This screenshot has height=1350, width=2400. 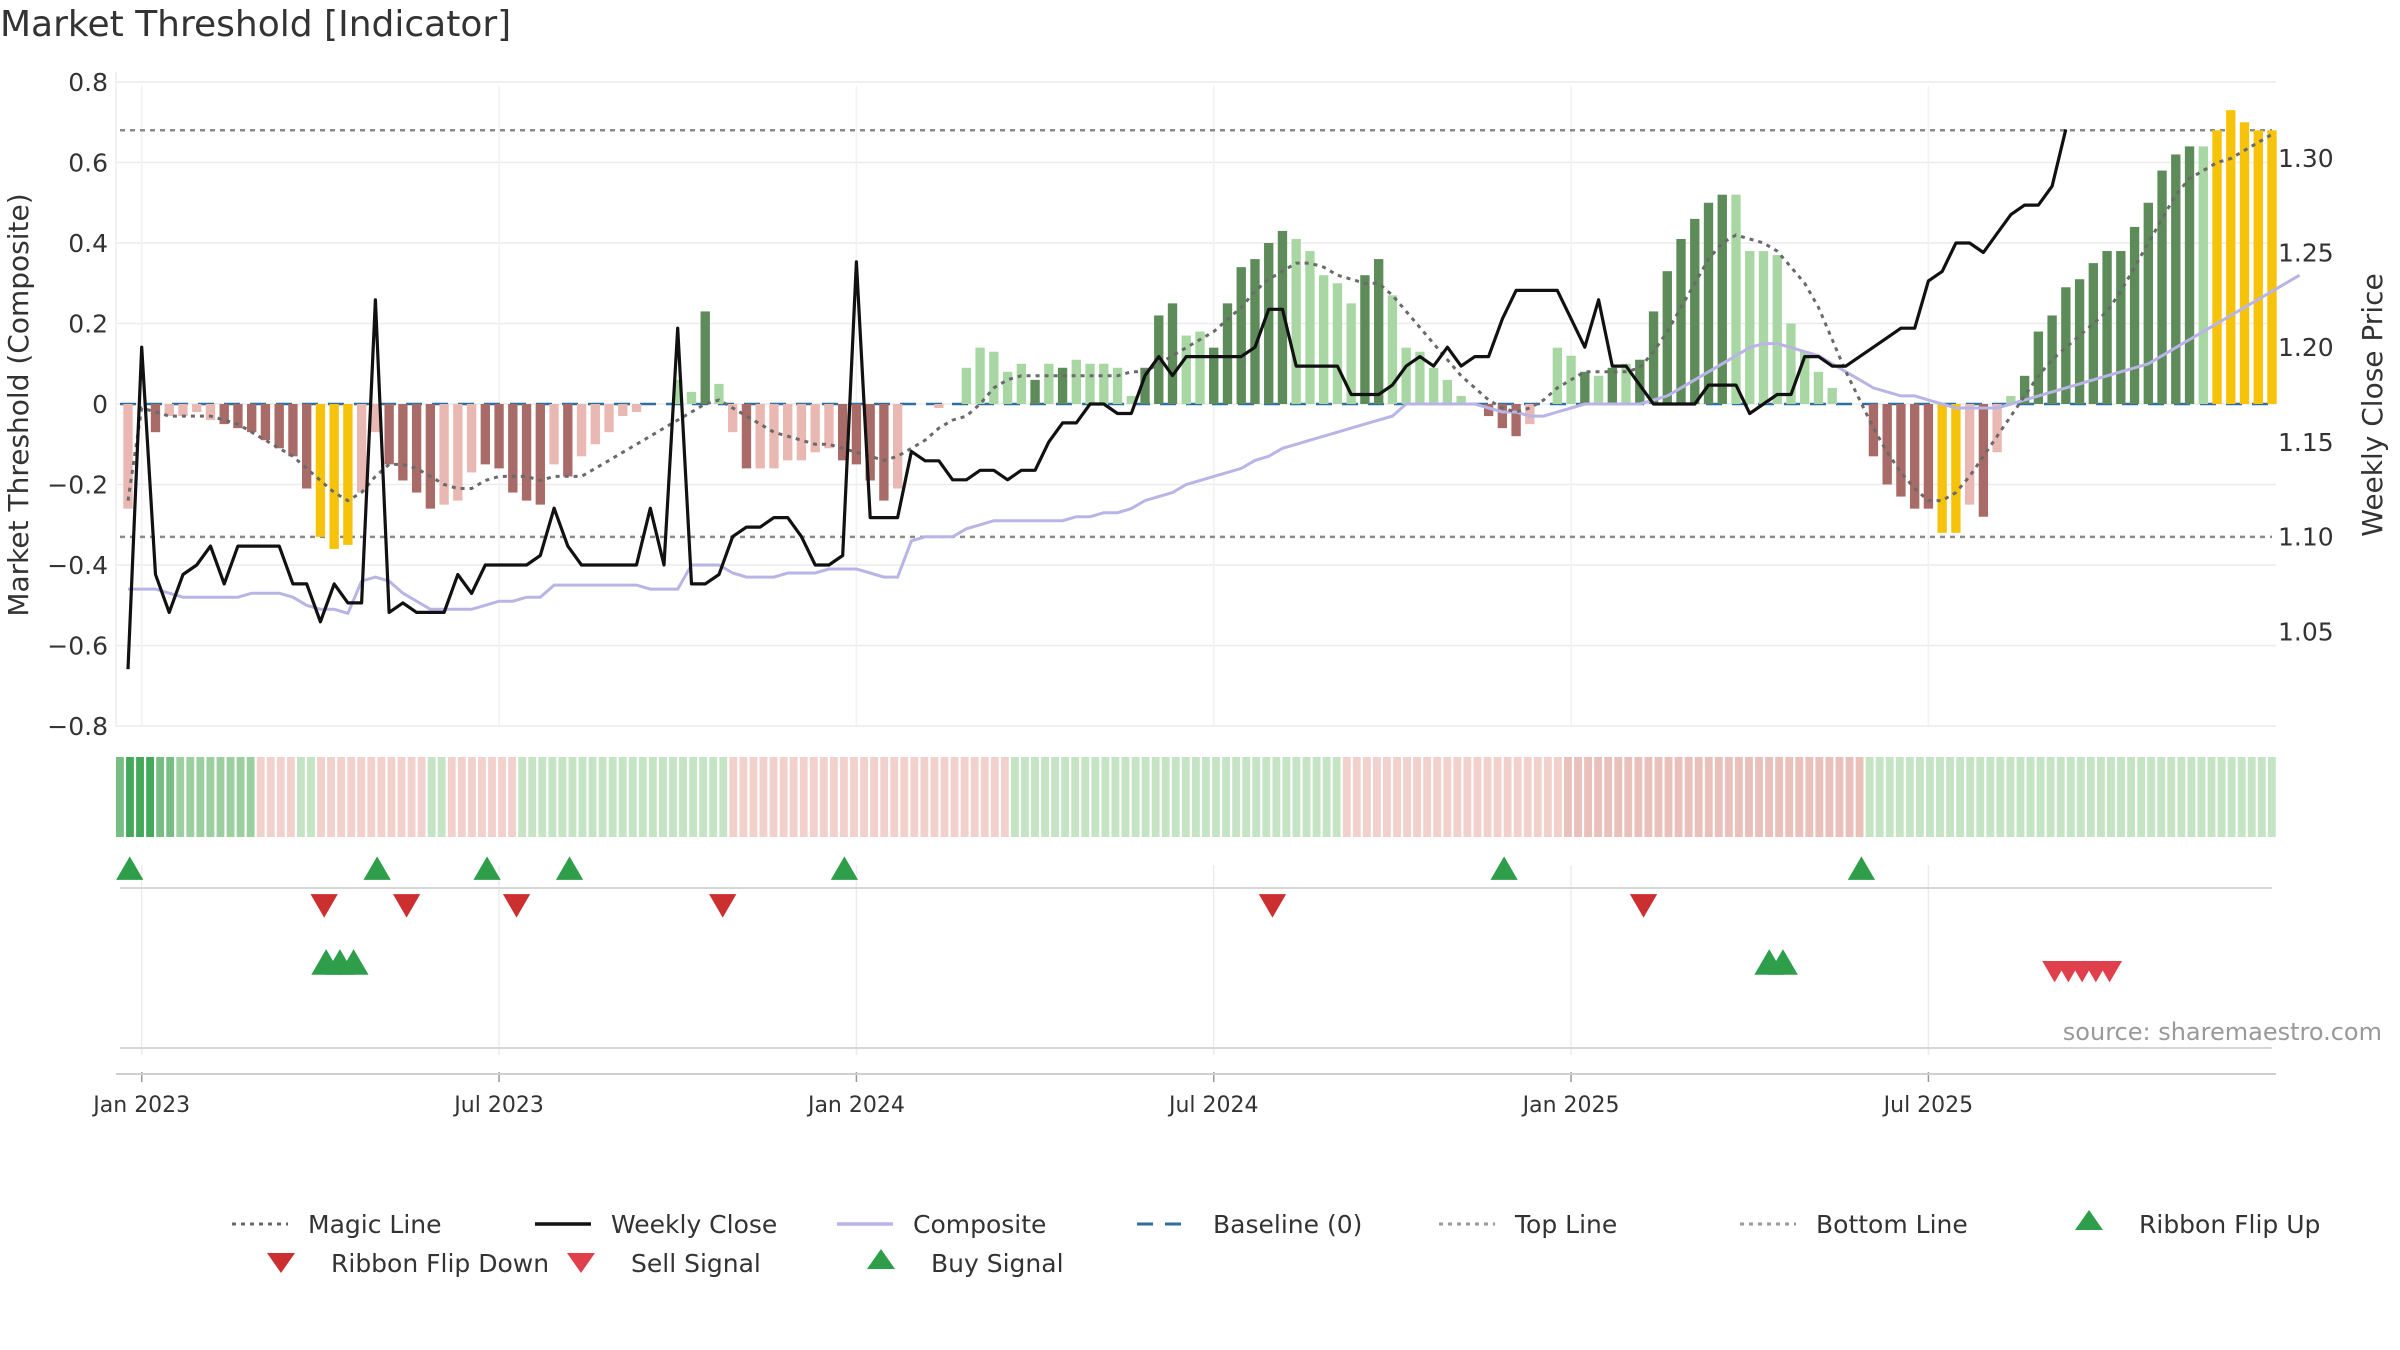 What do you see at coordinates (979, 1224) in the screenshot?
I see `legend-label: Composite` at bounding box center [979, 1224].